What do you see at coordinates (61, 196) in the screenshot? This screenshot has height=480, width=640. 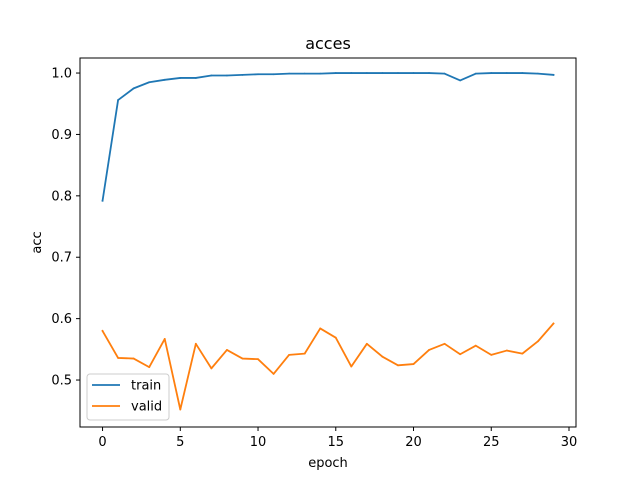 I see `y-tick-label: 0.8` at bounding box center [61, 196].